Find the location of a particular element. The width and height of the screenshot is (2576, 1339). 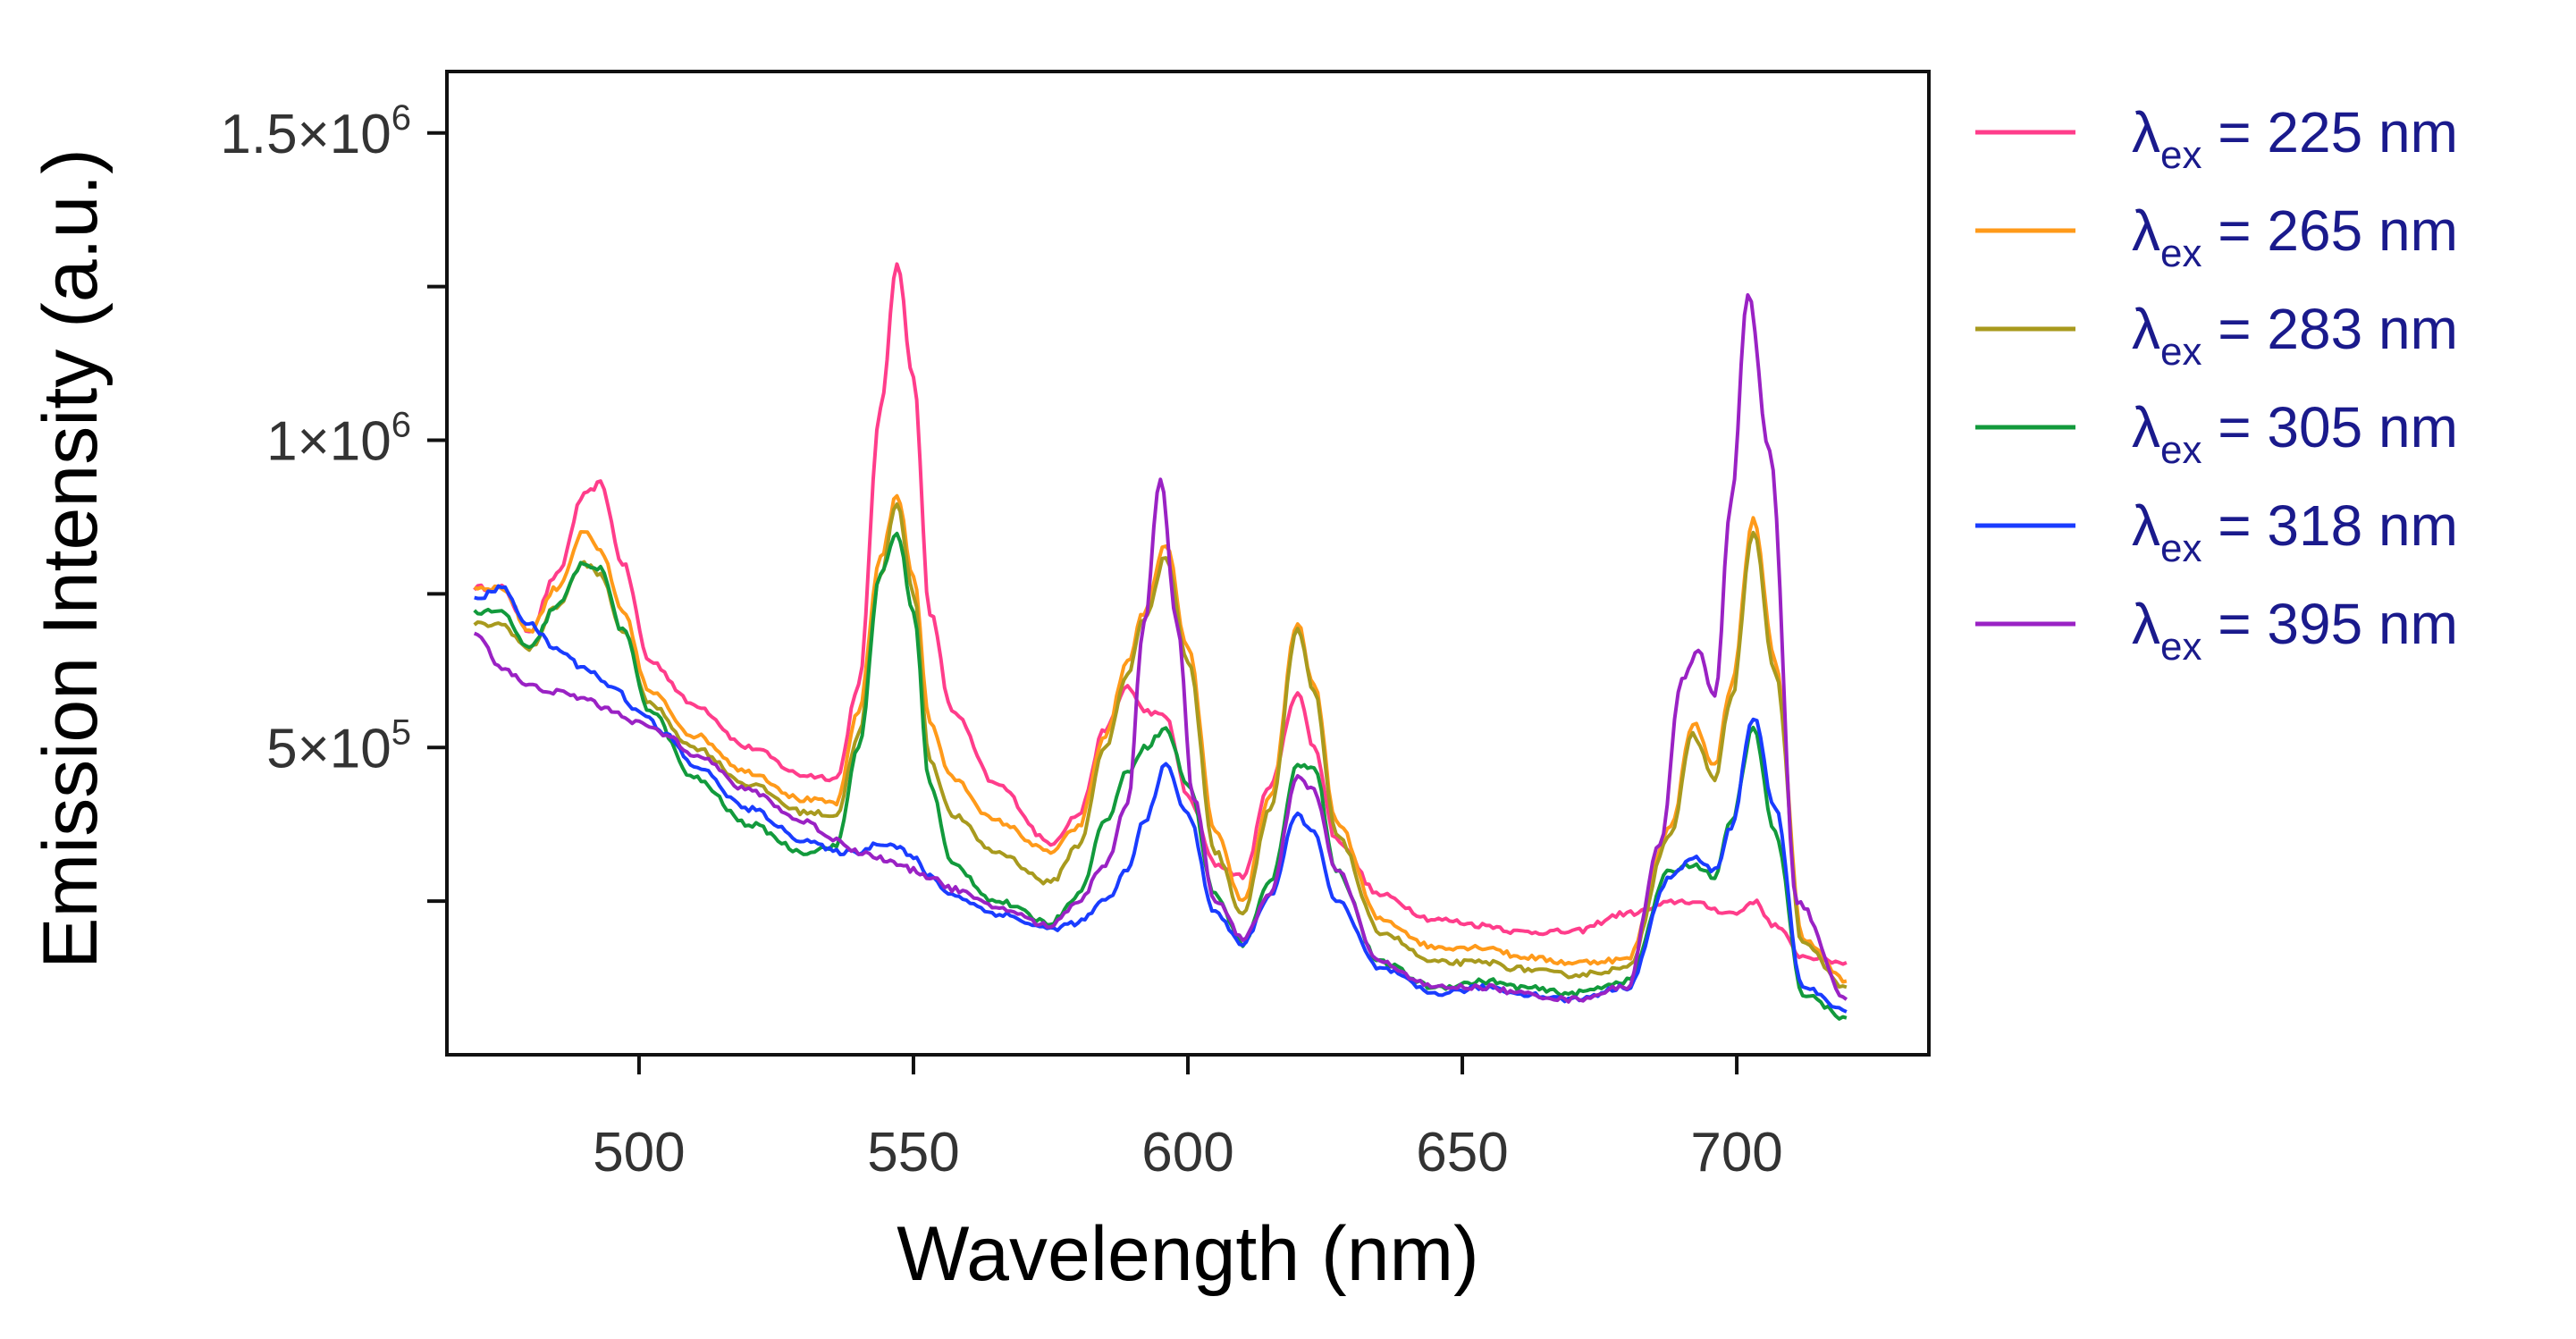

y-axis: 5×10⁵ 1×10⁶ 1.5×10⁶ is located at coordinates (334, 501).